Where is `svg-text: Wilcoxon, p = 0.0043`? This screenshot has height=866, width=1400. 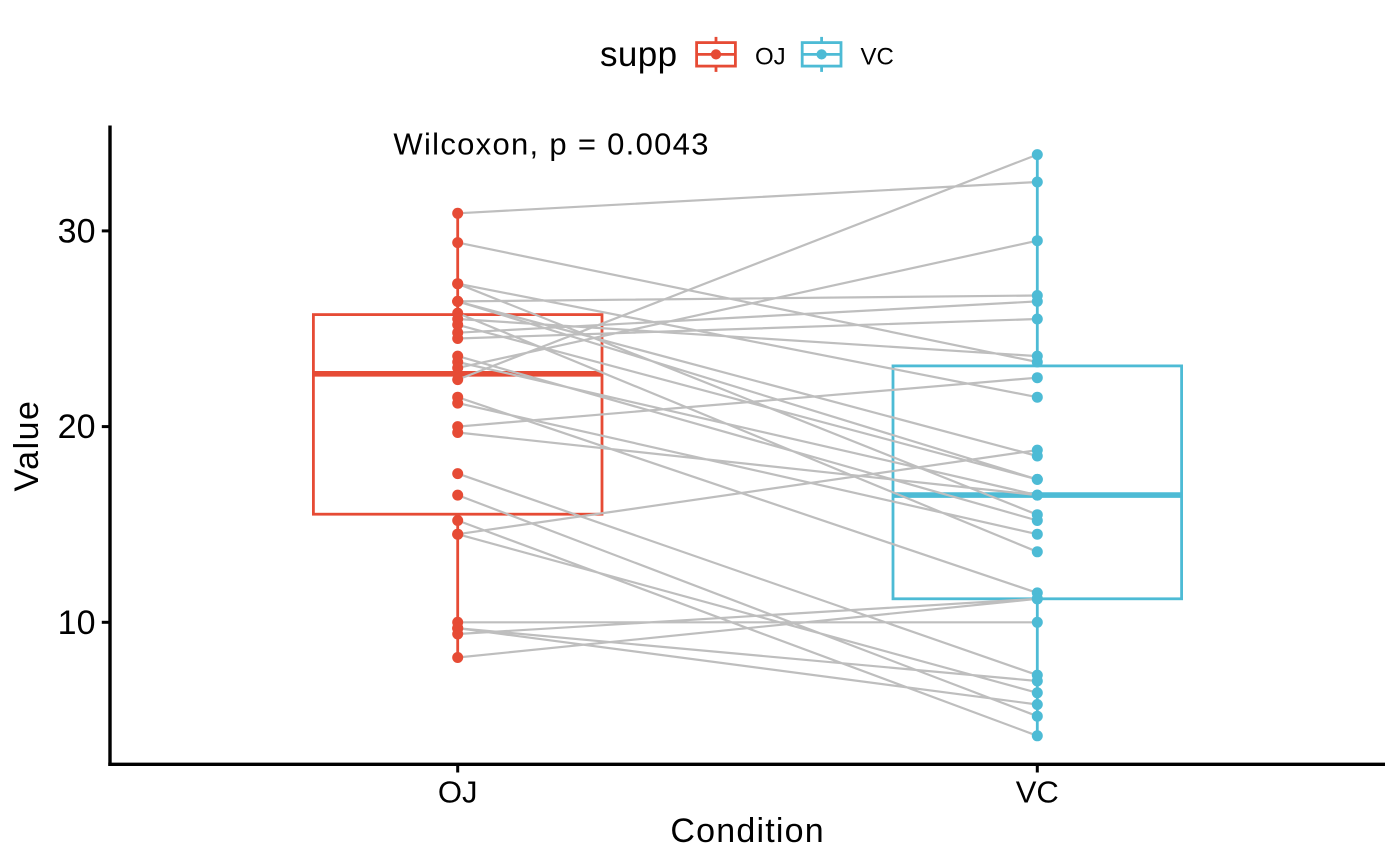 svg-text: Wilcoxon, p = 0.0043 is located at coordinates (551, 144).